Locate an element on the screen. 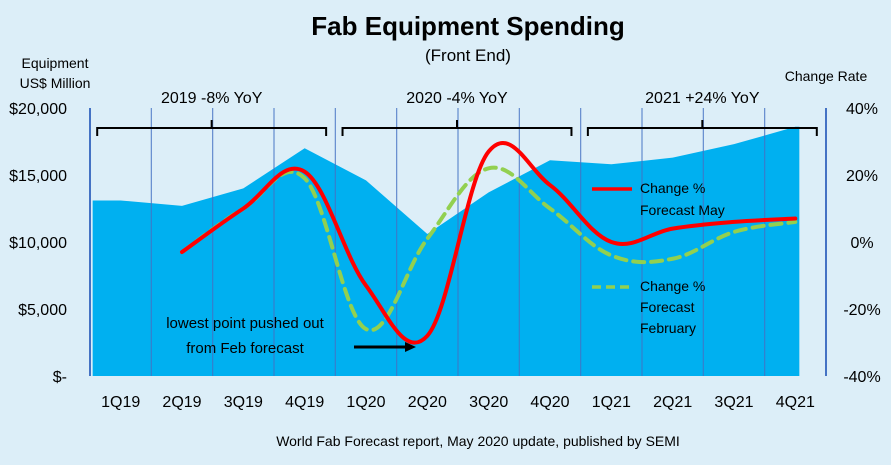 Image resolution: width=891 pixels, height=465 pixels. legend-label-february-line-2: Forecast is located at coordinates (667, 307).